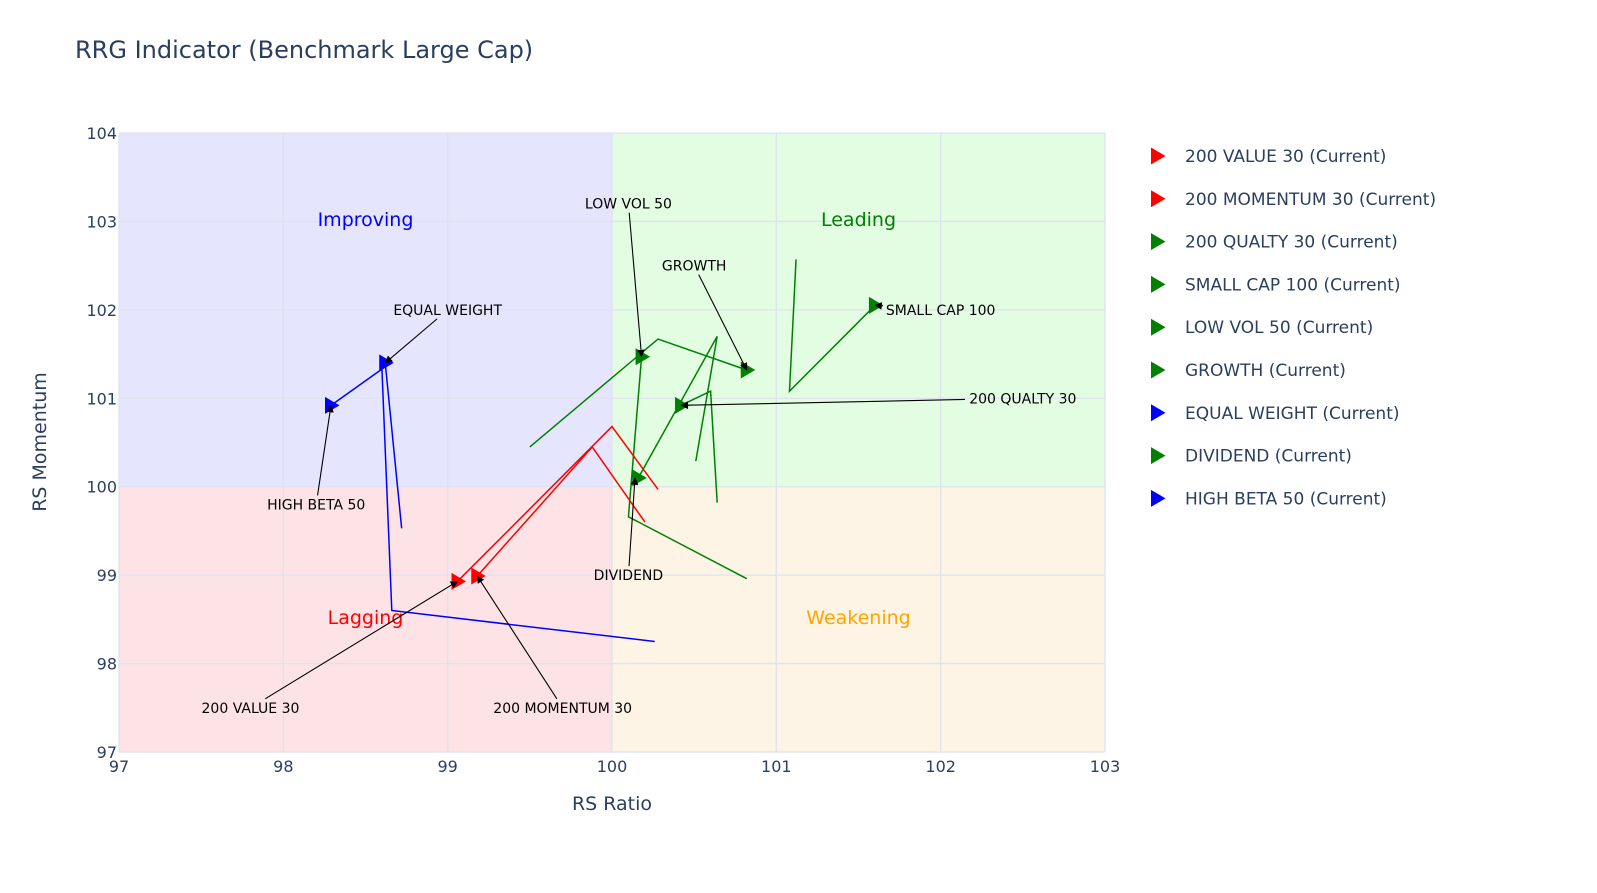 This screenshot has height=893, width=1597. I want to click on x-tick-label: 102, so click(940, 766).